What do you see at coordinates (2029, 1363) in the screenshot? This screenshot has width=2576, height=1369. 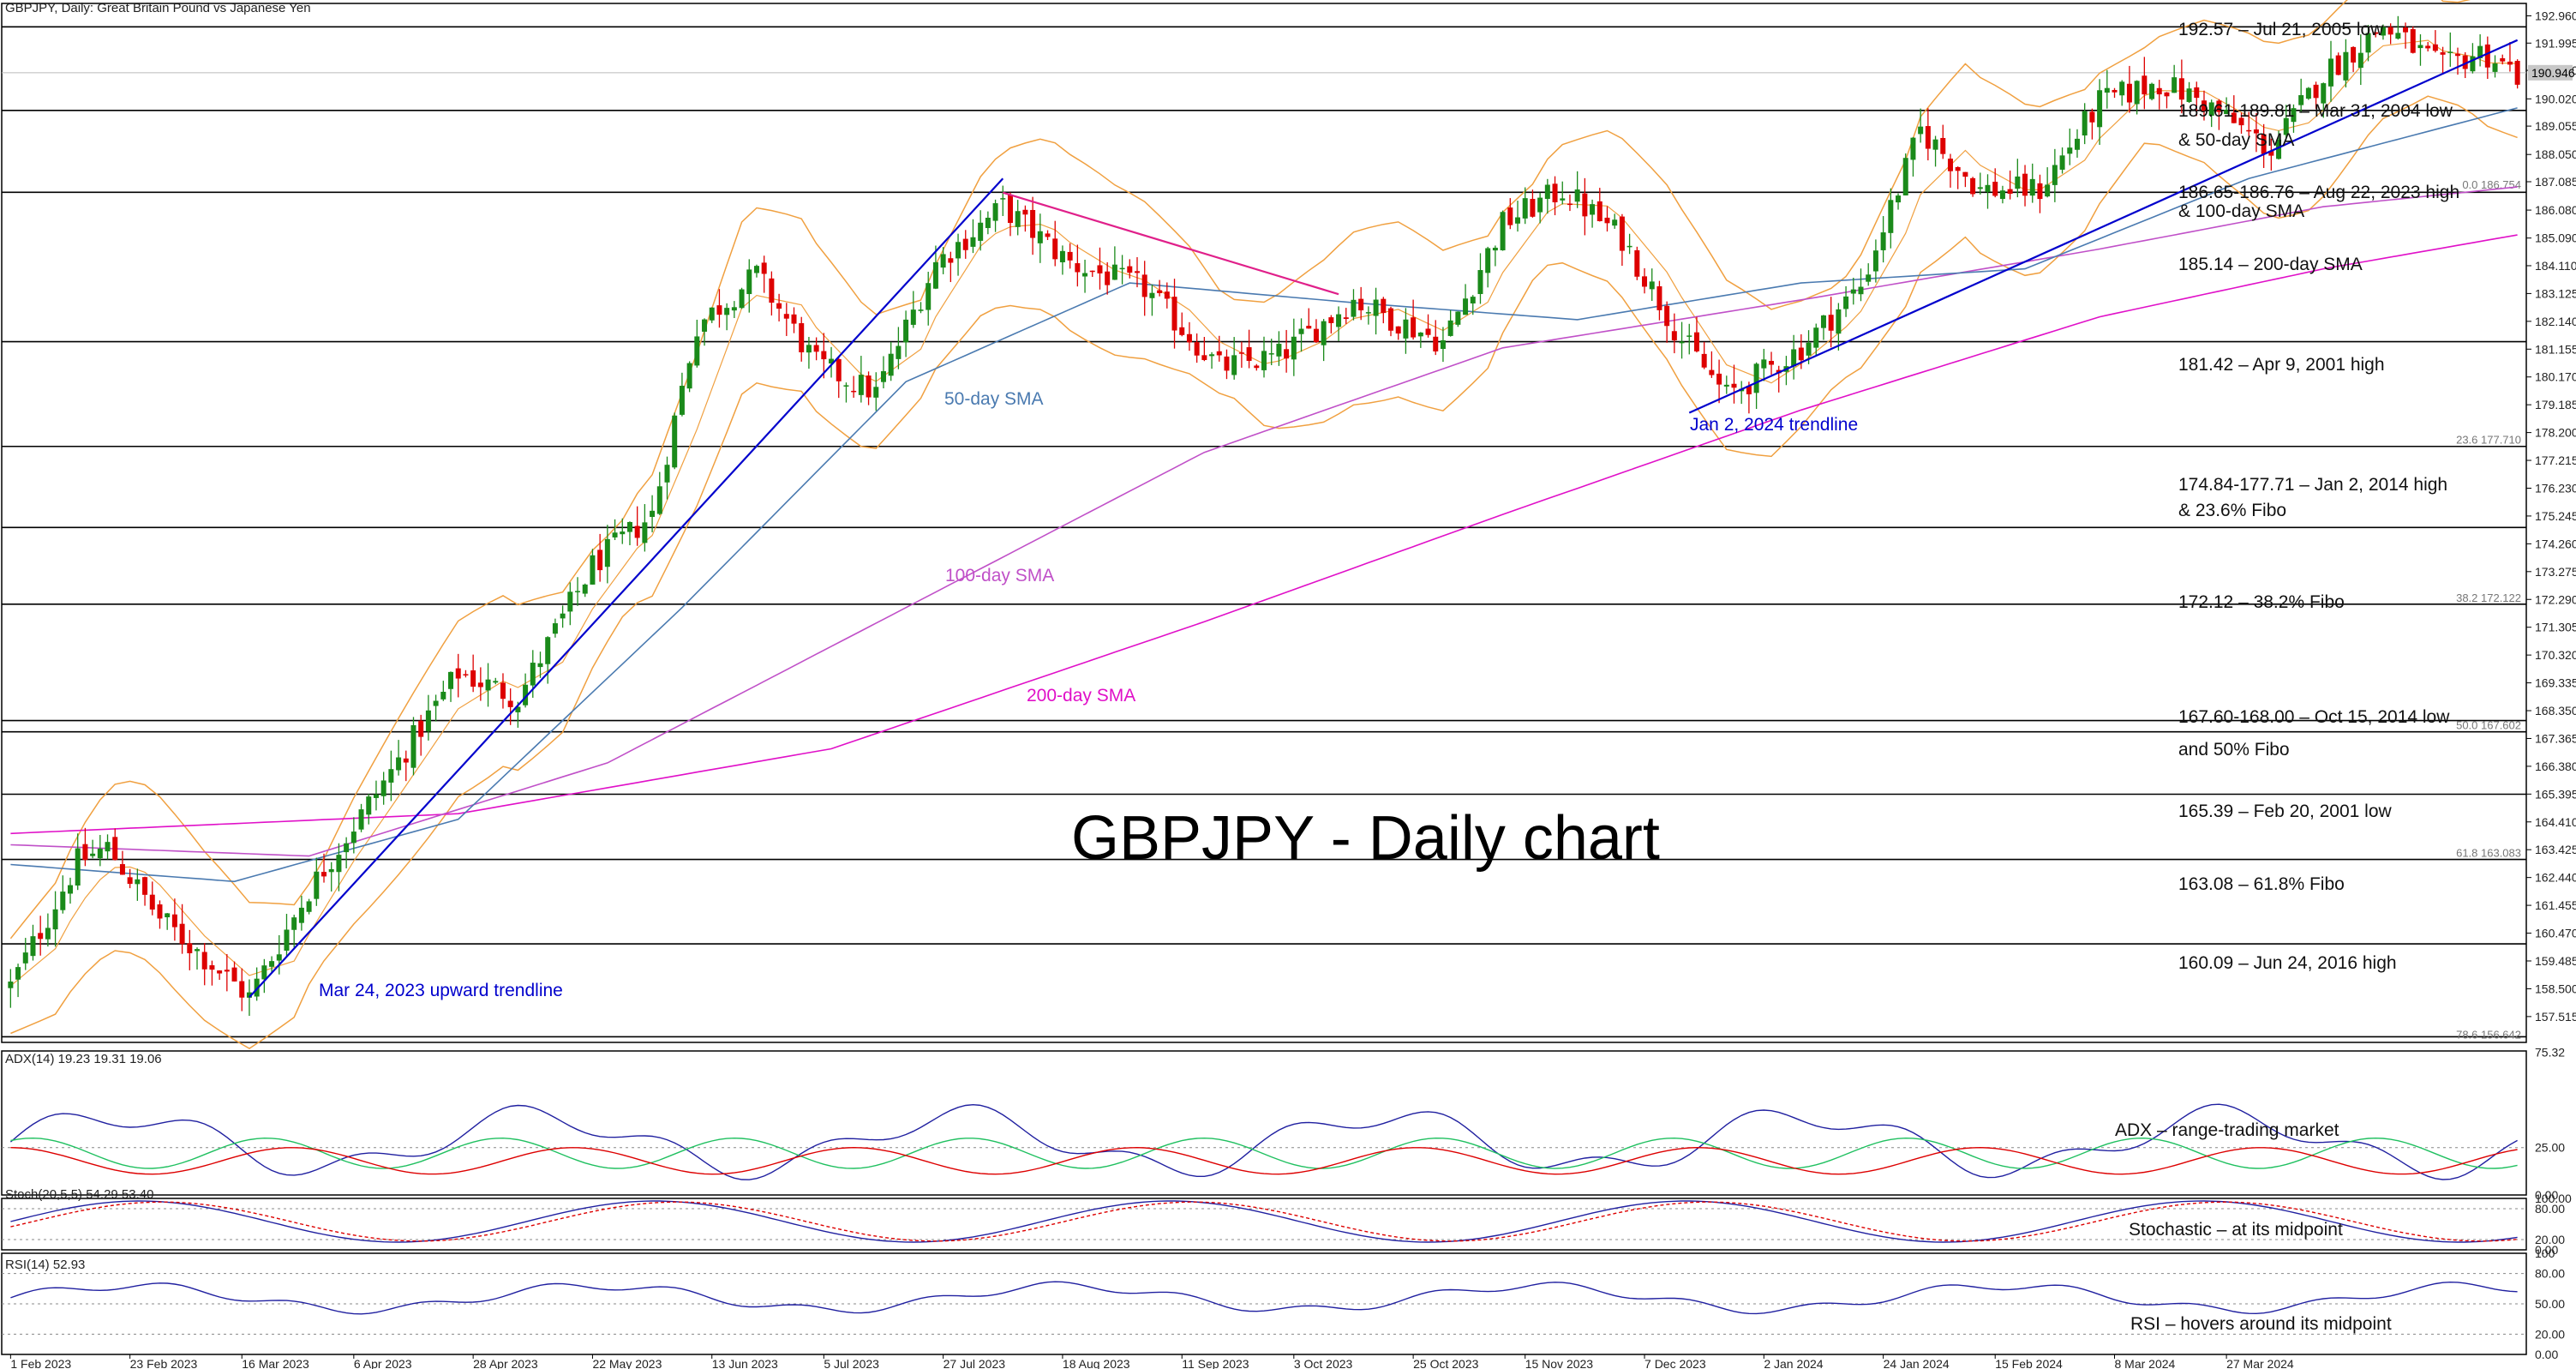 I see `x-tick-label: 15 Feb 2024` at bounding box center [2029, 1363].